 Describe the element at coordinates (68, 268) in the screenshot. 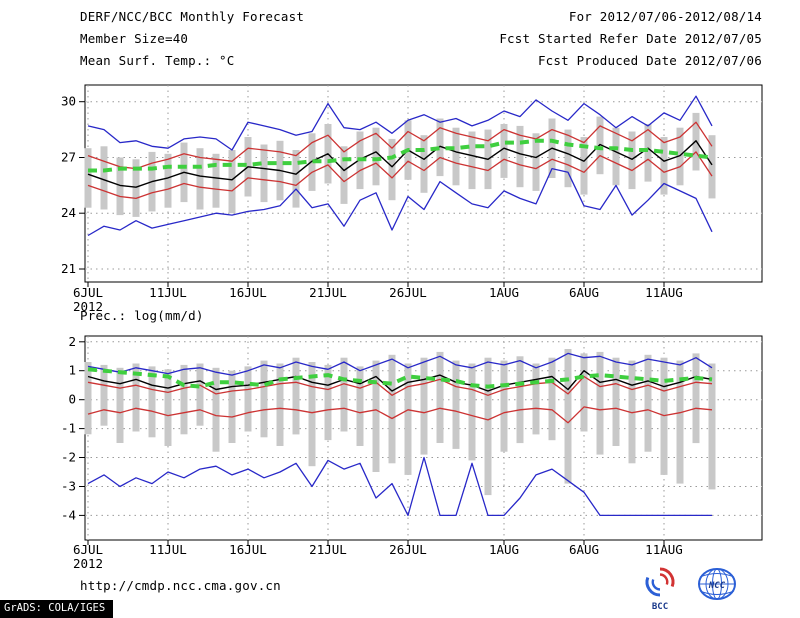

I see `y-tick-label: 21` at that location.